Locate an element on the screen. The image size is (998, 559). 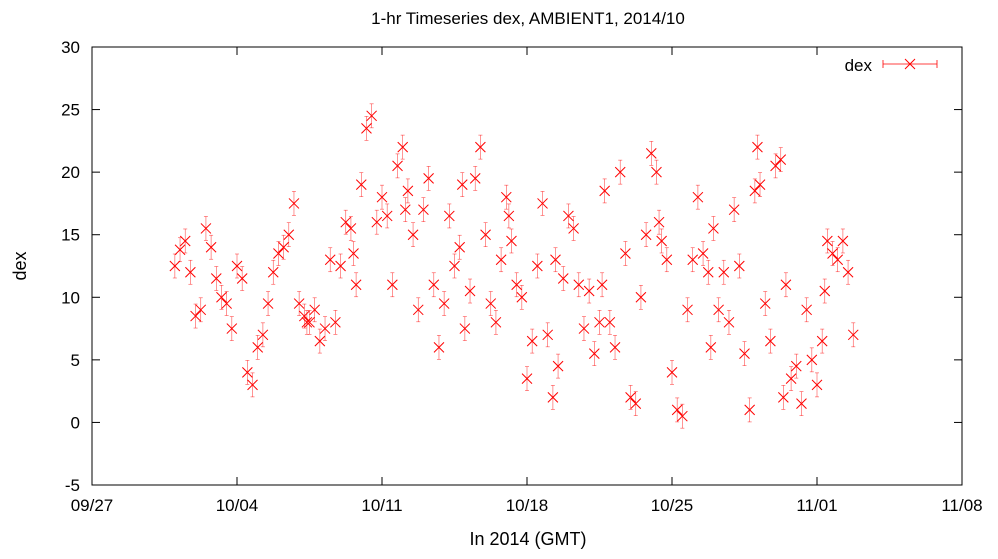
x-axis-title: In 2014 (GMT) is located at coordinates (527, 539).